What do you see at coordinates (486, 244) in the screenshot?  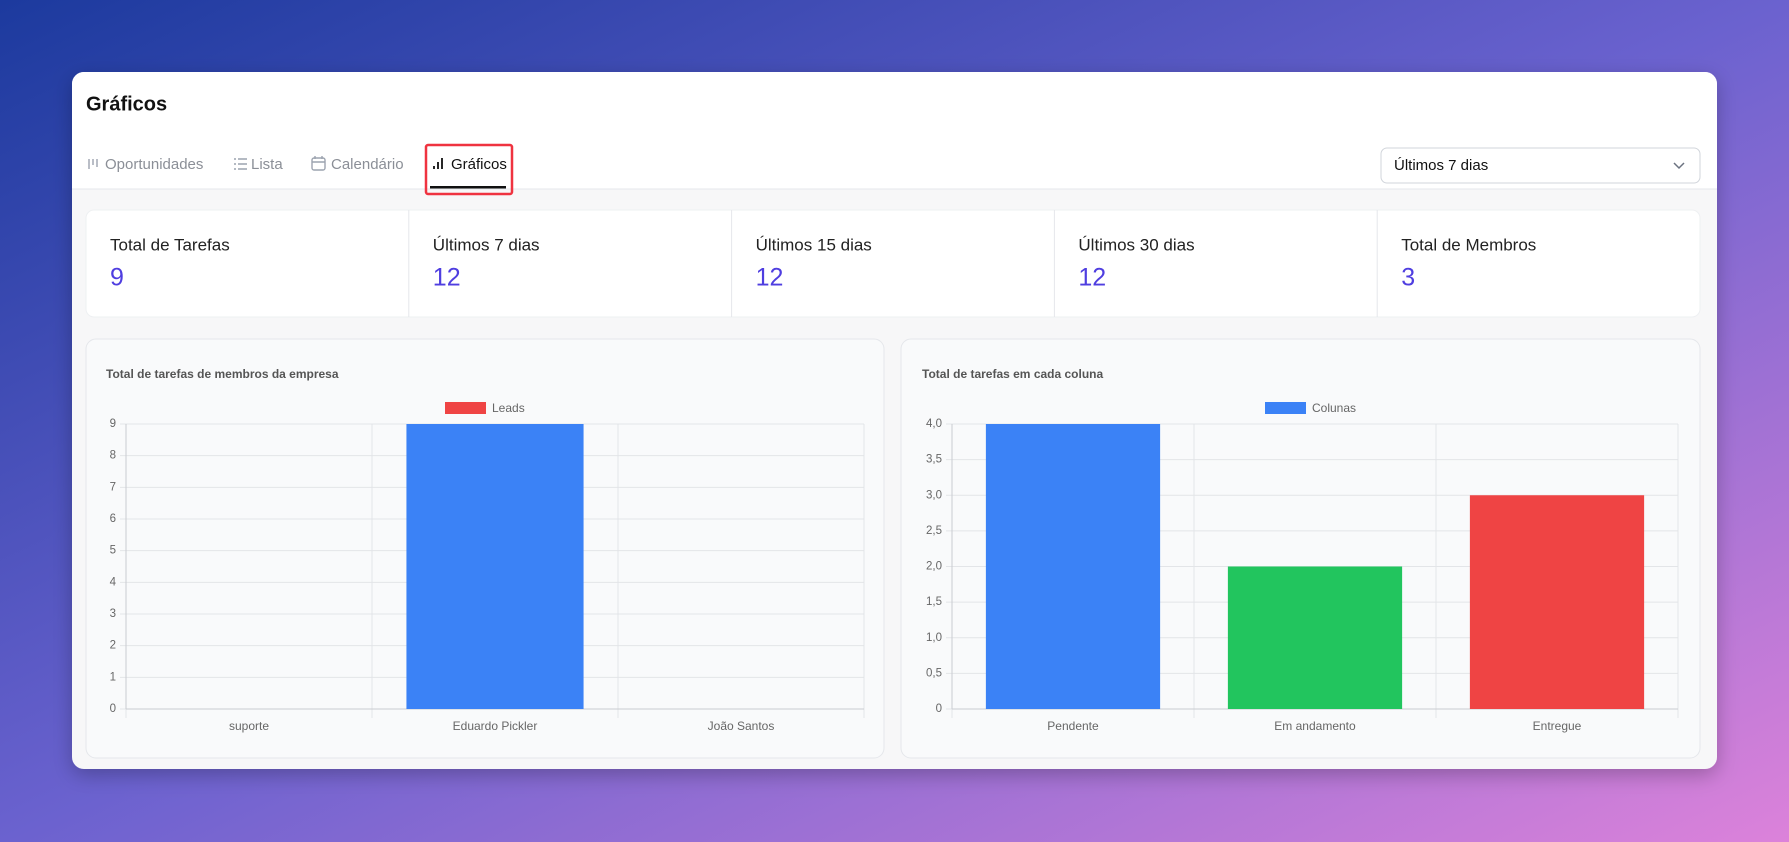 I see `stat-label: Últimos 7 dias` at bounding box center [486, 244].